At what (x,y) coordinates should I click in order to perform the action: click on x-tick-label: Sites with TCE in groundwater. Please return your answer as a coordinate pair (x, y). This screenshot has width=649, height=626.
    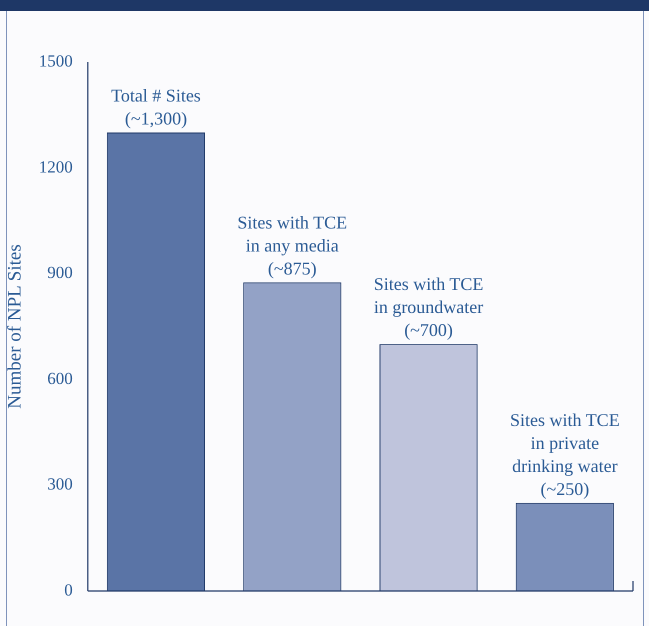
    Looking at the image, I should click on (429, 296).